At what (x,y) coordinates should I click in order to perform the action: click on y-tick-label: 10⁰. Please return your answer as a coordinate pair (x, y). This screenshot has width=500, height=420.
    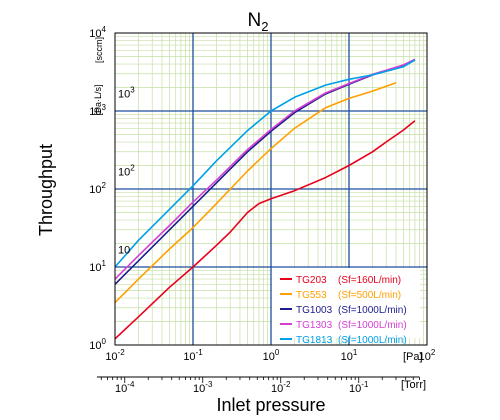
    Looking at the image, I should click on (97, 344).